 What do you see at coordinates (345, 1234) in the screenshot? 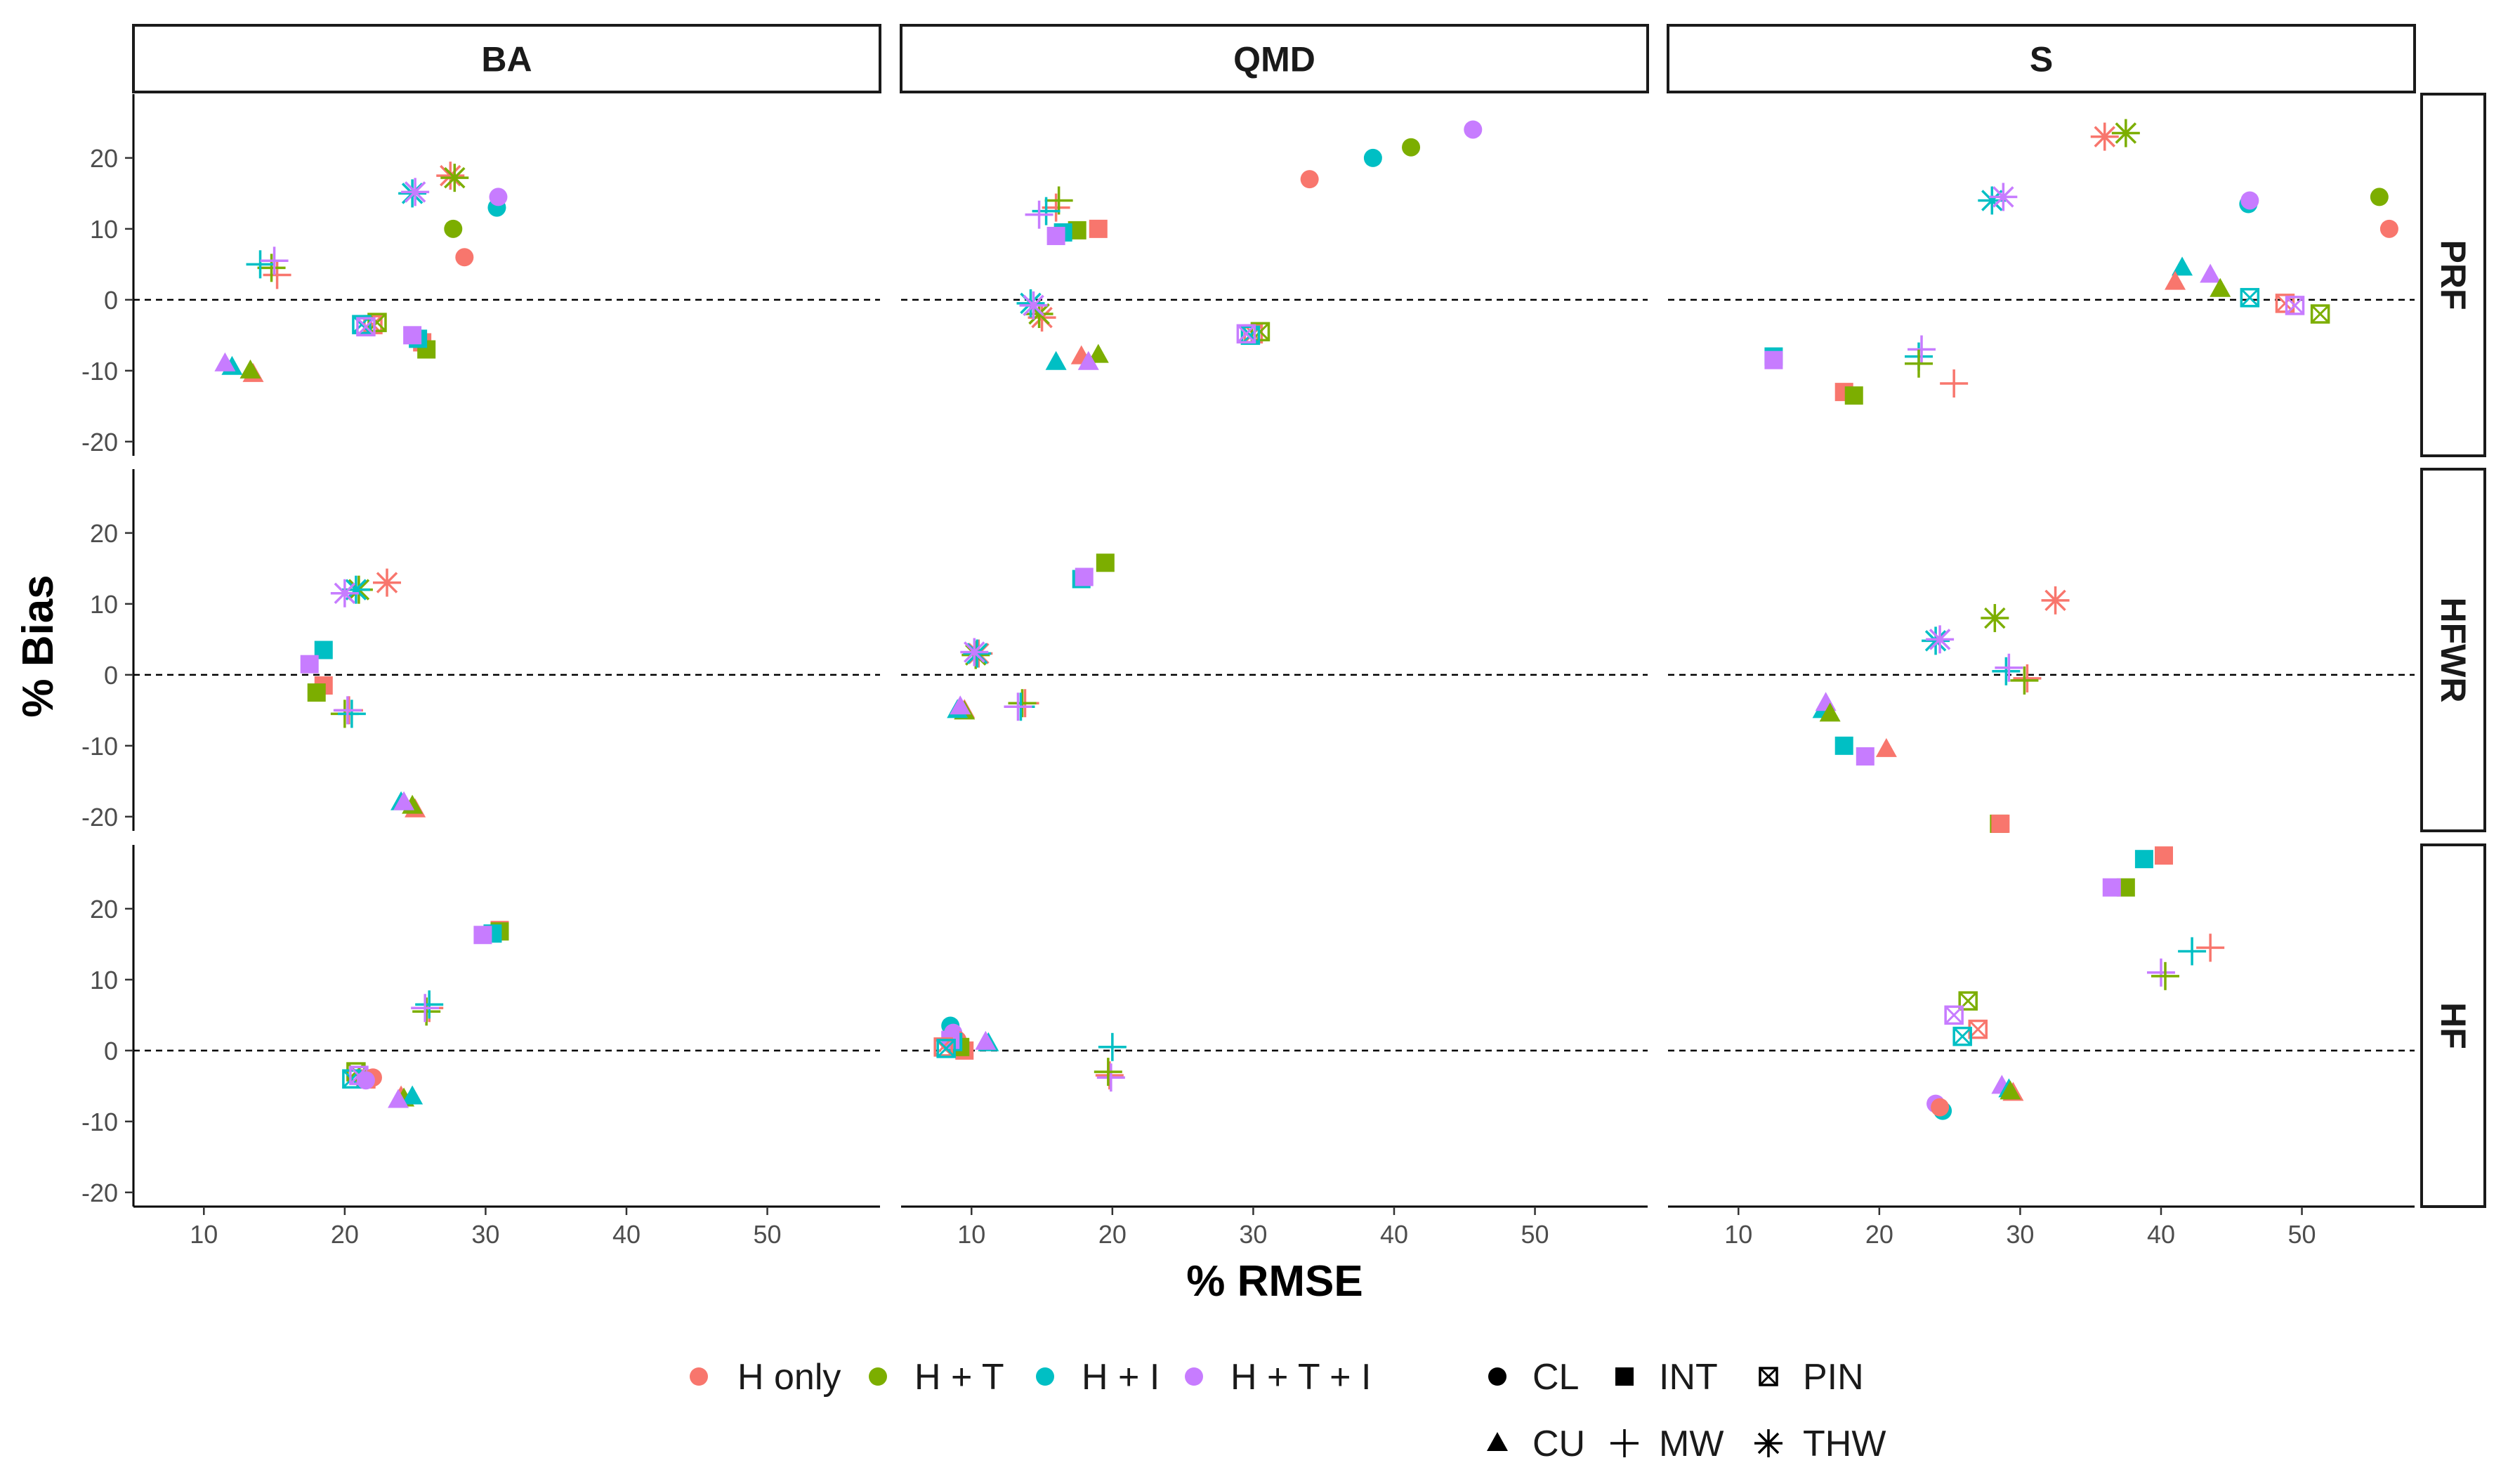
I see `x-tick-label: 20` at bounding box center [345, 1234].